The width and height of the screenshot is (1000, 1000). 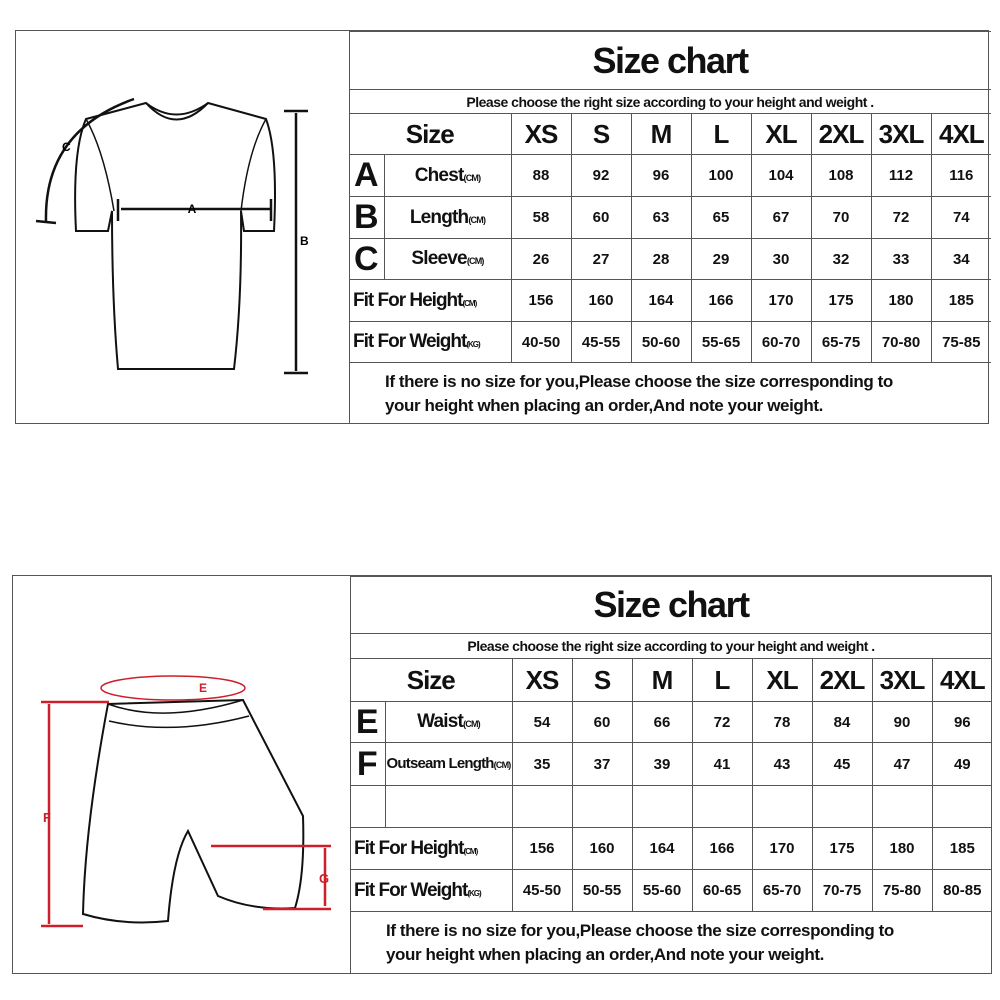 I want to click on measure-value: 49, so click(x=962, y=764).